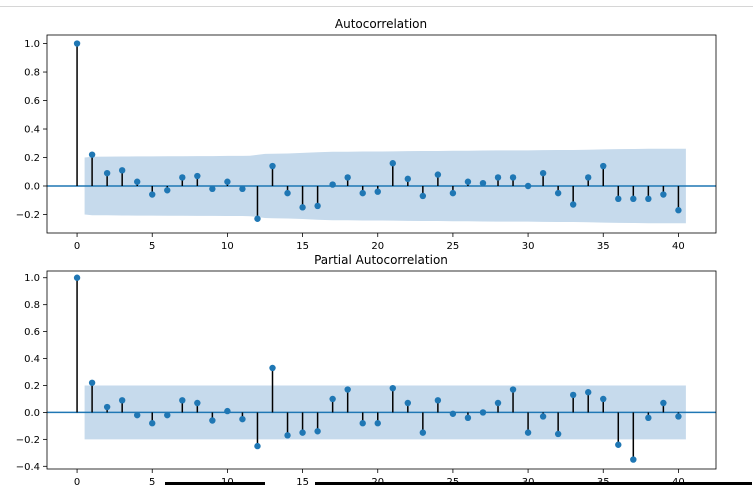  I want to click on y-tick-label: 0.8, so click(32, 305).